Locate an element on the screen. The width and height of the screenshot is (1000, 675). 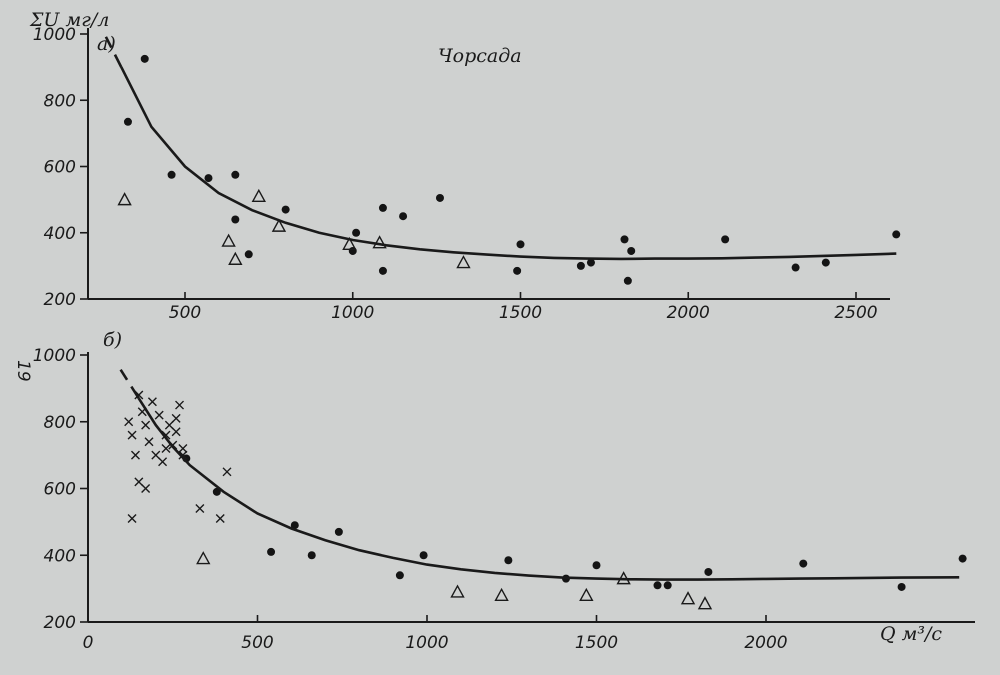
side-page-number: 19 is located at coordinates (23, 371).